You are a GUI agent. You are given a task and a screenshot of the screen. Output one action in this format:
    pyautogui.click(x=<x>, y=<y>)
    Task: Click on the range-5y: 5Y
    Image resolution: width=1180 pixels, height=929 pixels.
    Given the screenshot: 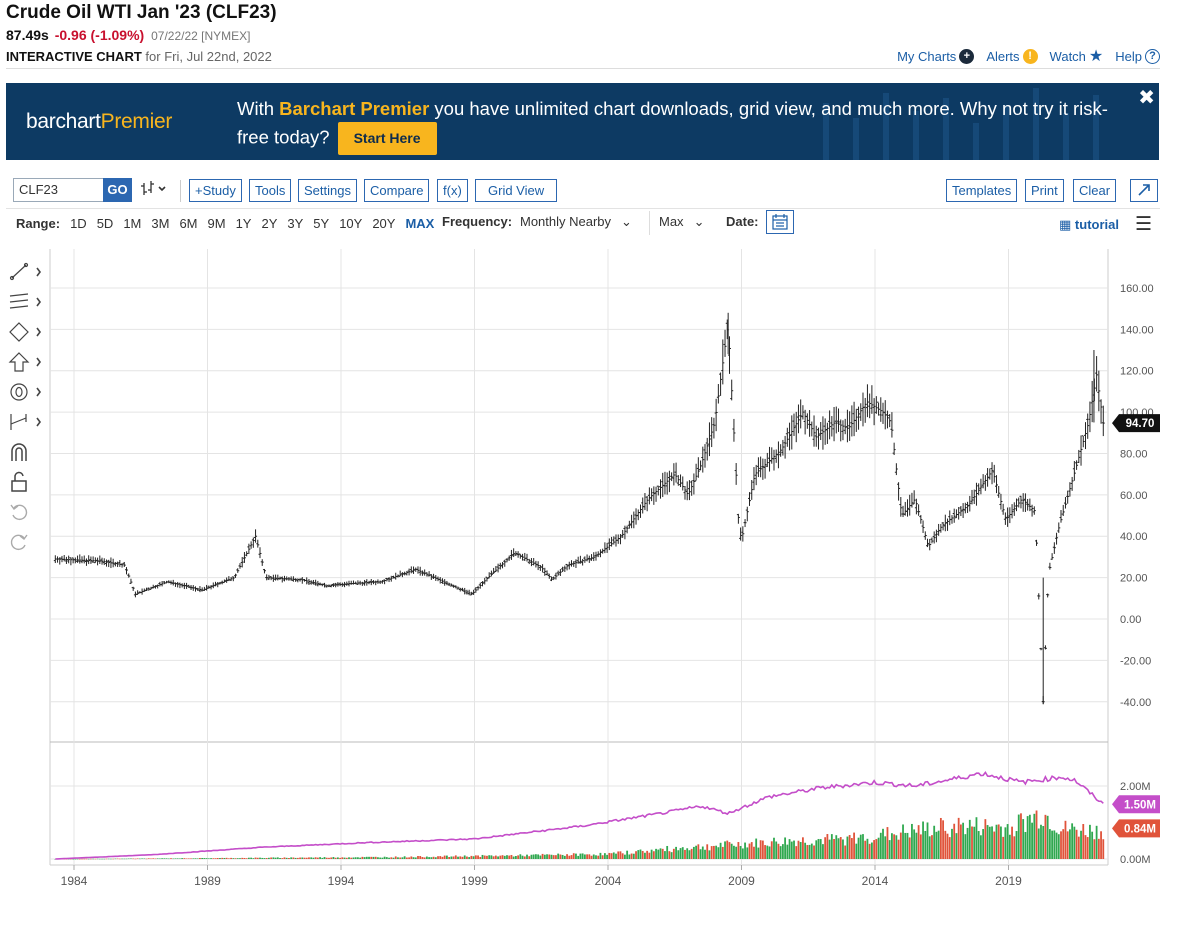 What is the action you would take?
    pyautogui.click(x=321, y=223)
    